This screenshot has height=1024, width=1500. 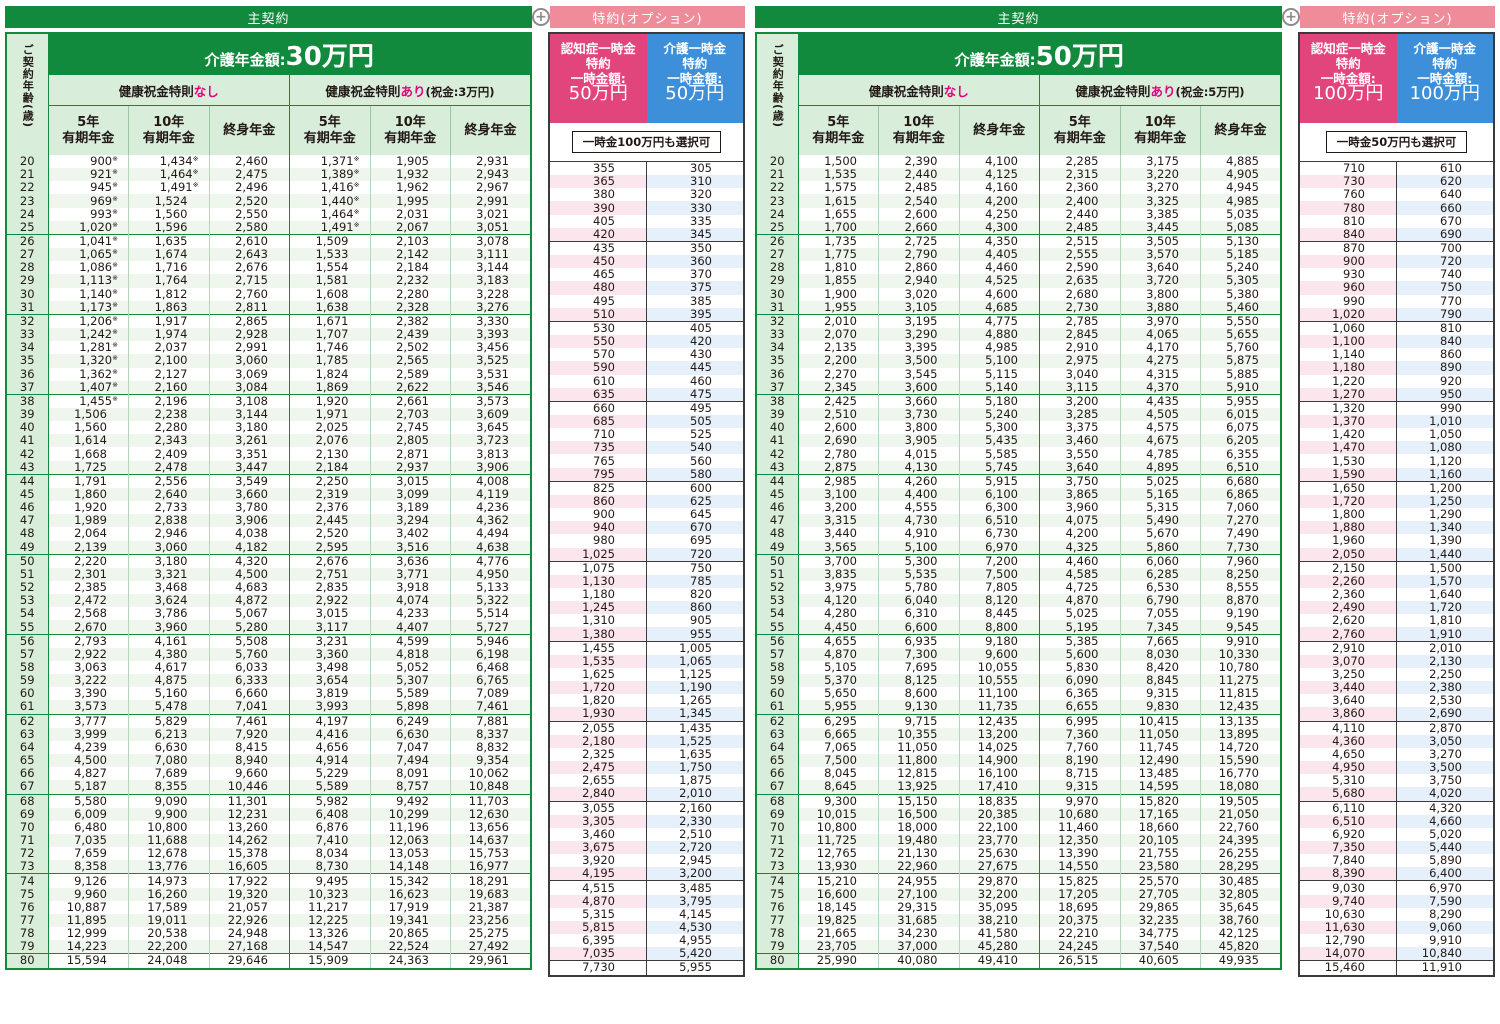 What do you see at coordinates (1080, 201) in the screenshot?
I see `value-cell: 2,400` at bounding box center [1080, 201].